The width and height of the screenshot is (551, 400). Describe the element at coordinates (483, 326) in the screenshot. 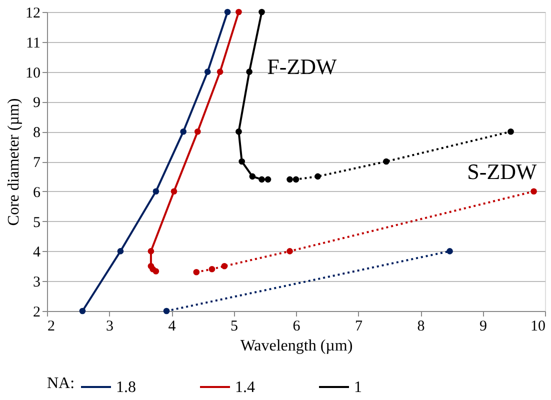

I see `x-tick-label: 9` at that location.